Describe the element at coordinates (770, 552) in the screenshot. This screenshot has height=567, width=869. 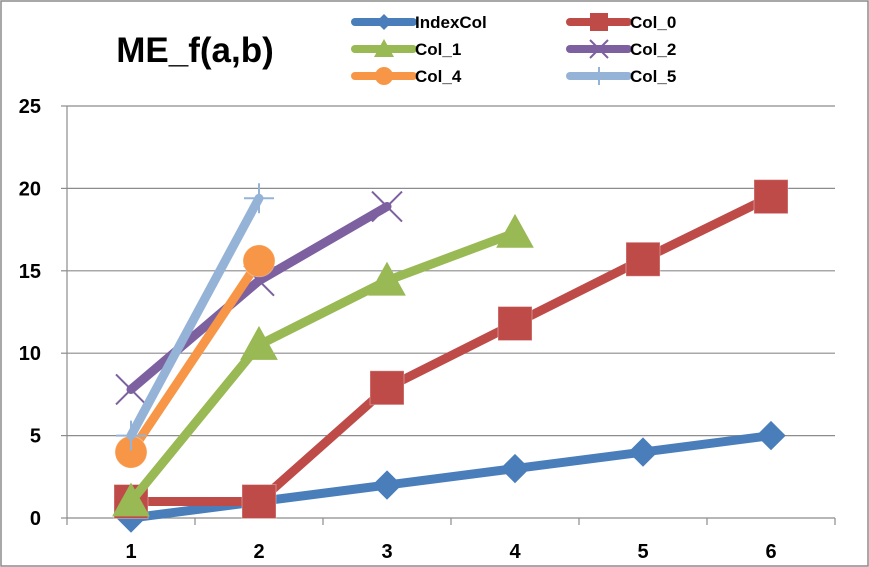
I see `x-tick-label: 6` at that location.